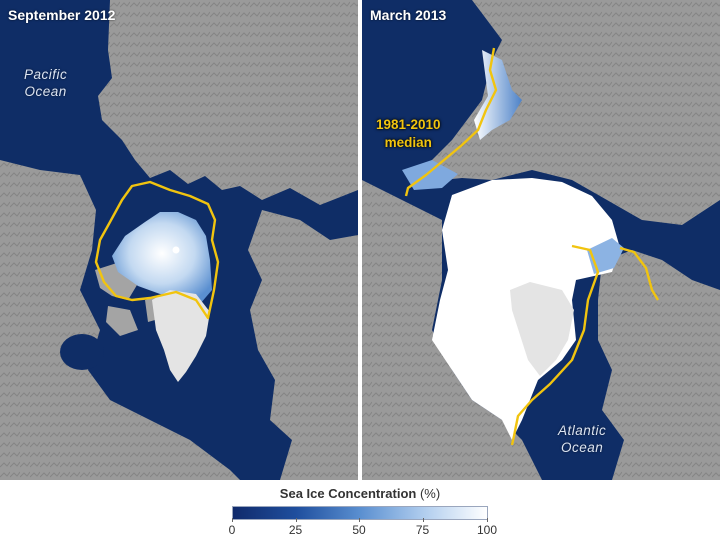  Describe the element at coordinates (360, 240) in the screenshot. I see `panel-divider` at that location.